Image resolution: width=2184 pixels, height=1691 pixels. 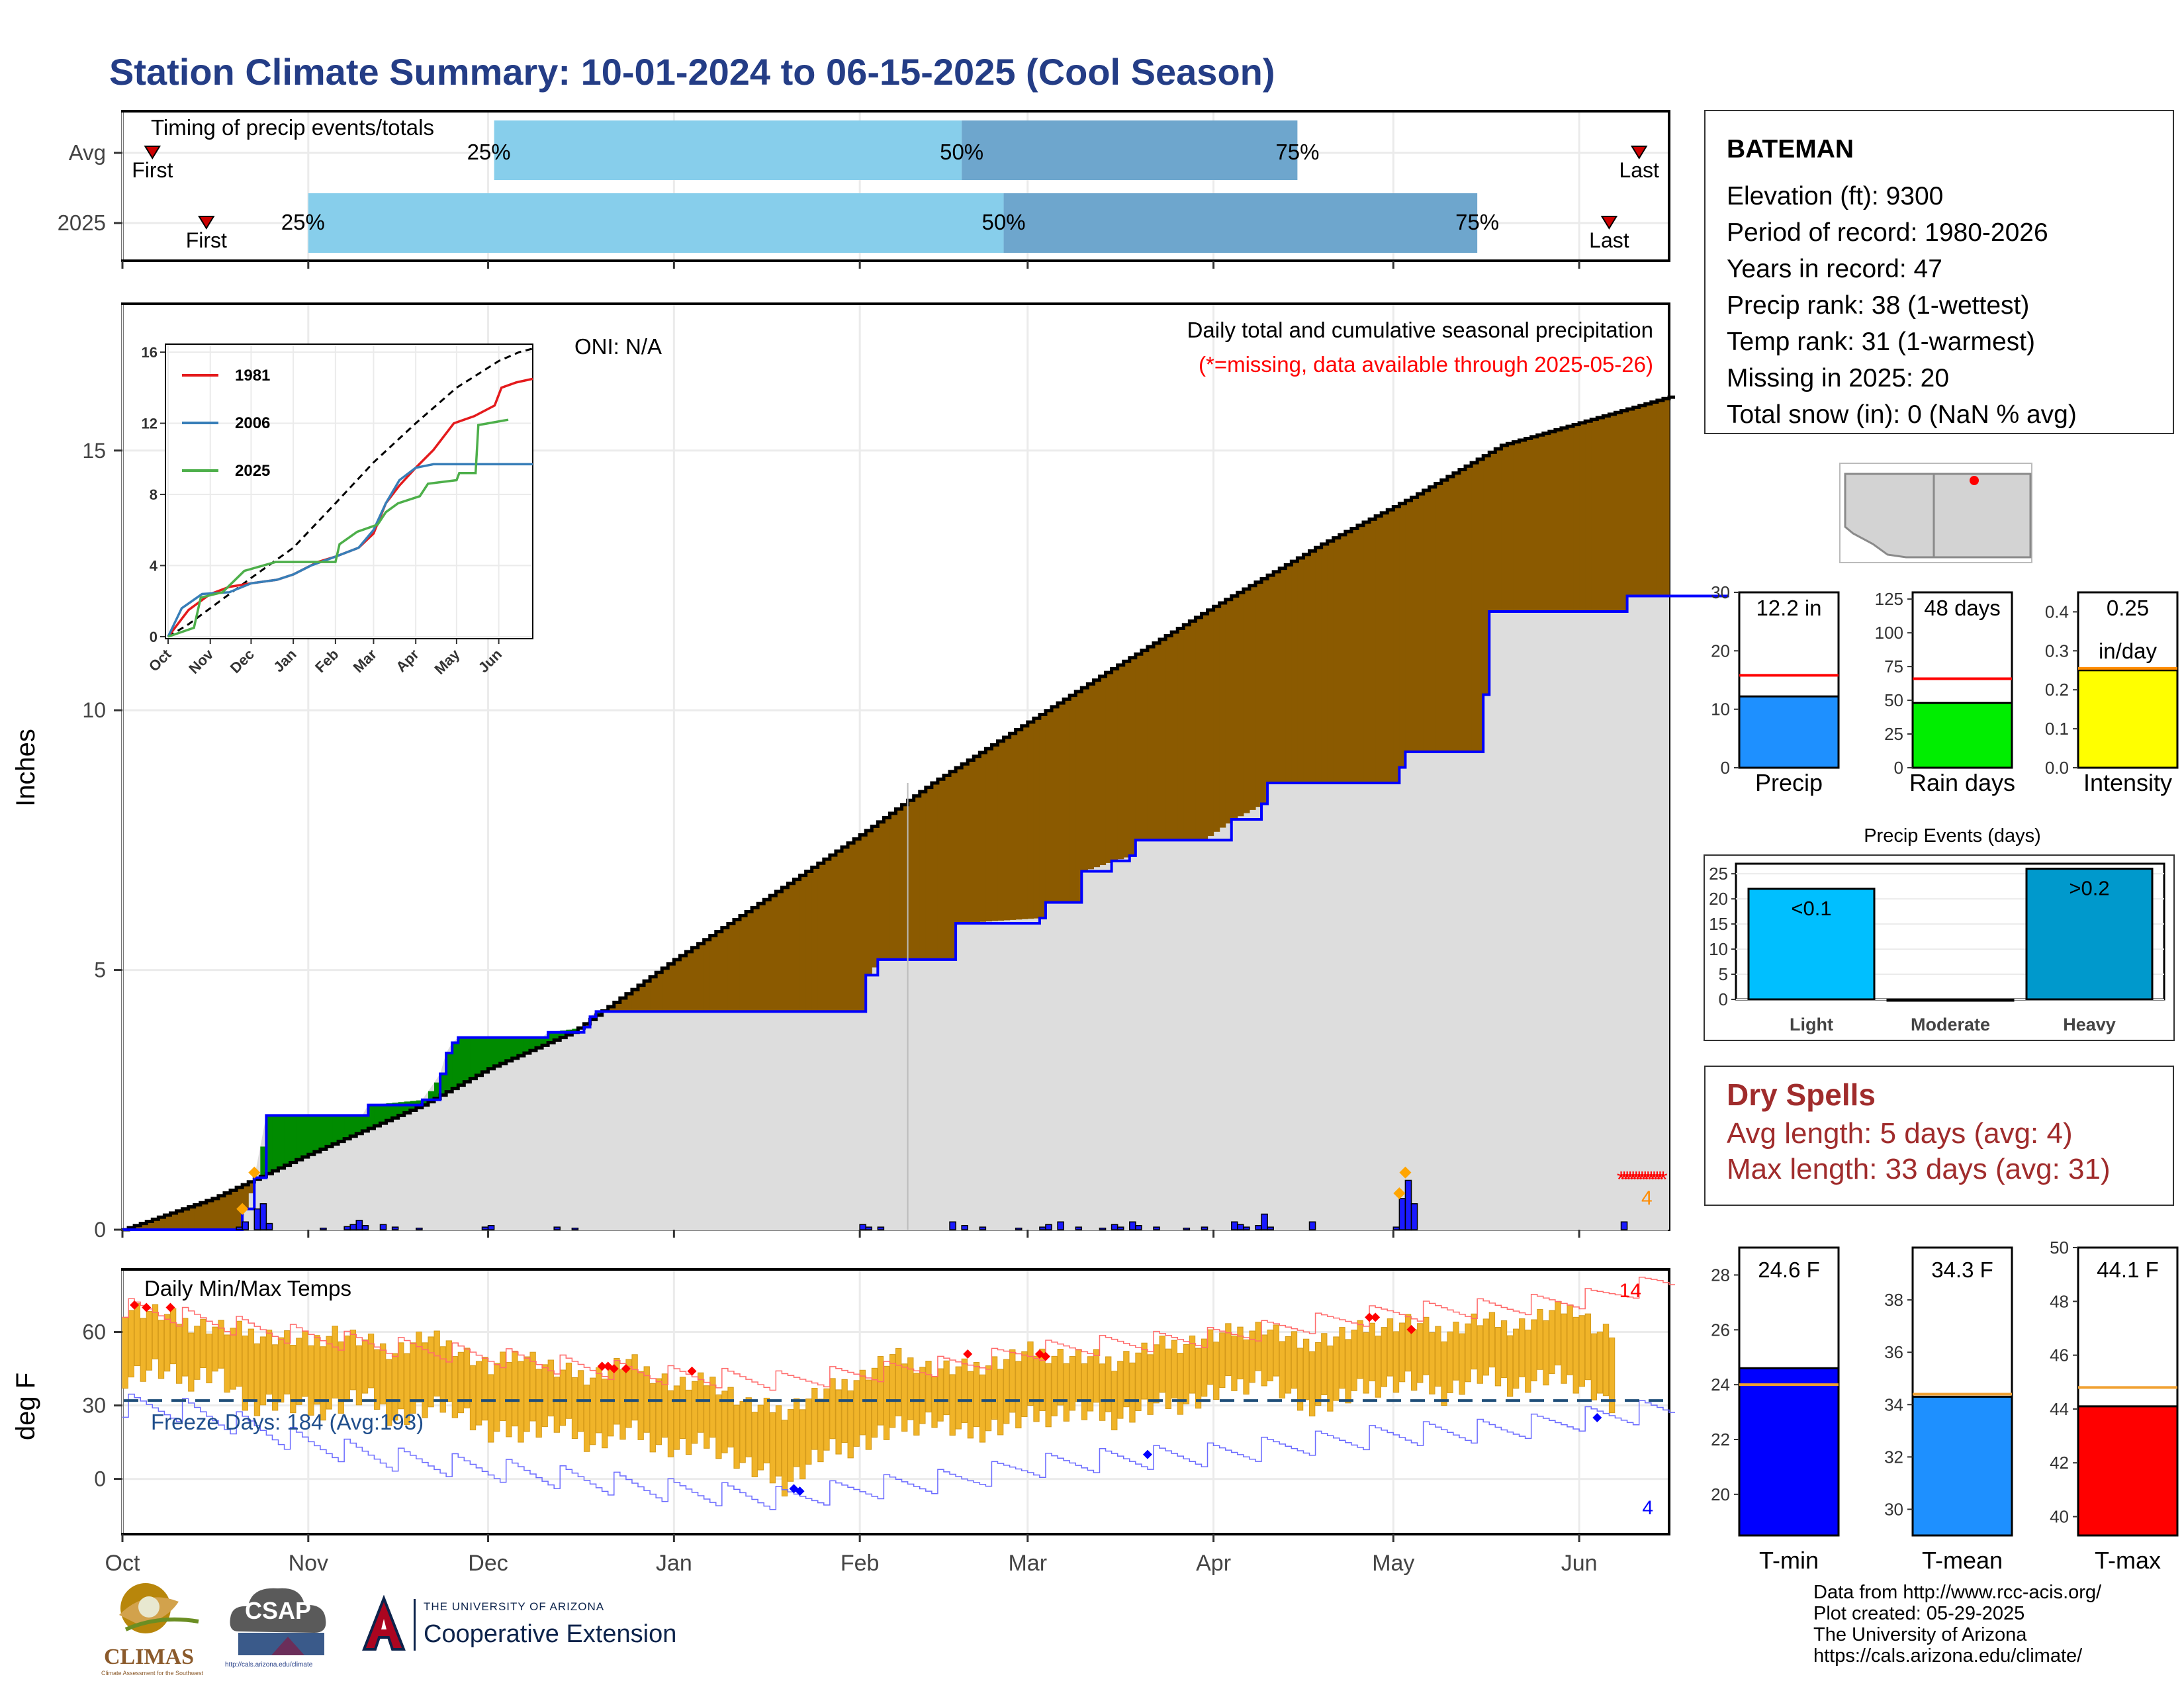 I want to click on missing-markers: ***************, so click(x=1642, y=1180).